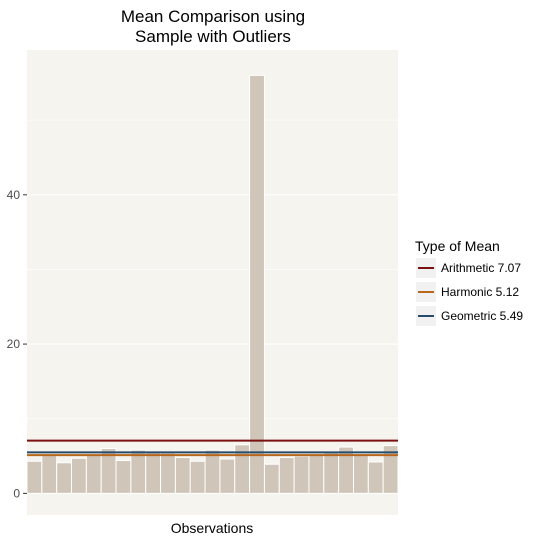  I want to click on y-axis: 0 20 40, so click(17, 344).